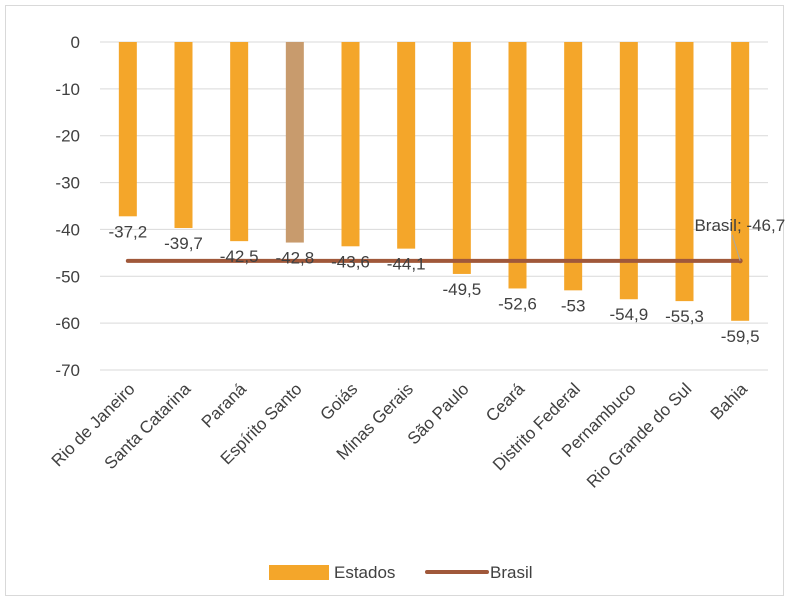 The image size is (789, 601). I want to click on bar-data-label: -44,1, so click(406, 264).